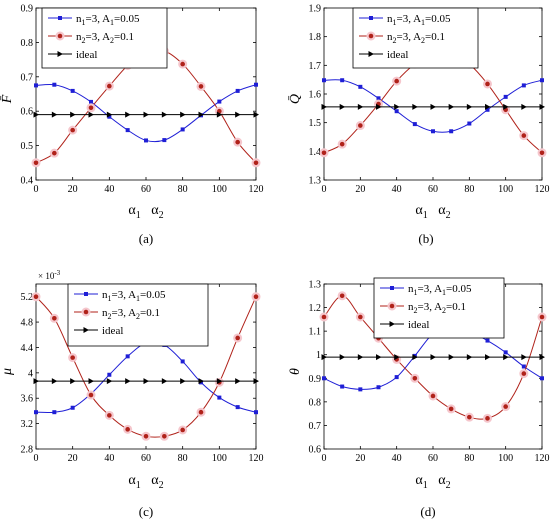 The image size is (550, 525). What do you see at coordinates (315, 379) in the screenshot?
I see `y-tick-label: 0.9` at bounding box center [315, 379].